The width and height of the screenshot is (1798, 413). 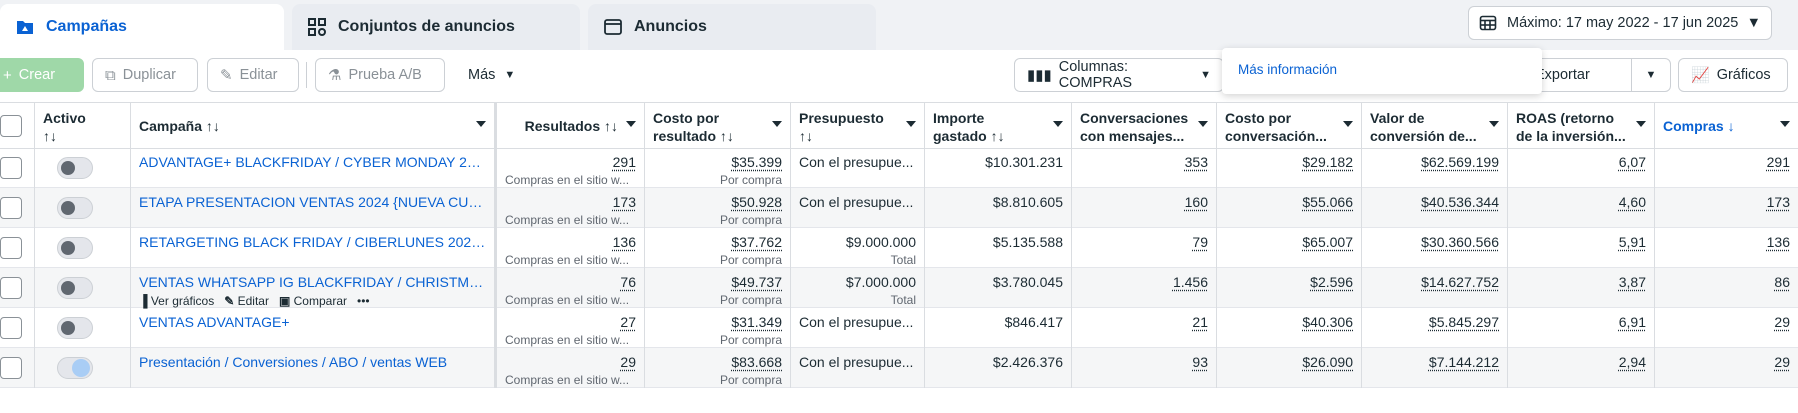 What do you see at coordinates (1288, 69) in the screenshot?
I see `more-info-link: Más información` at bounding box center [1288, 69].